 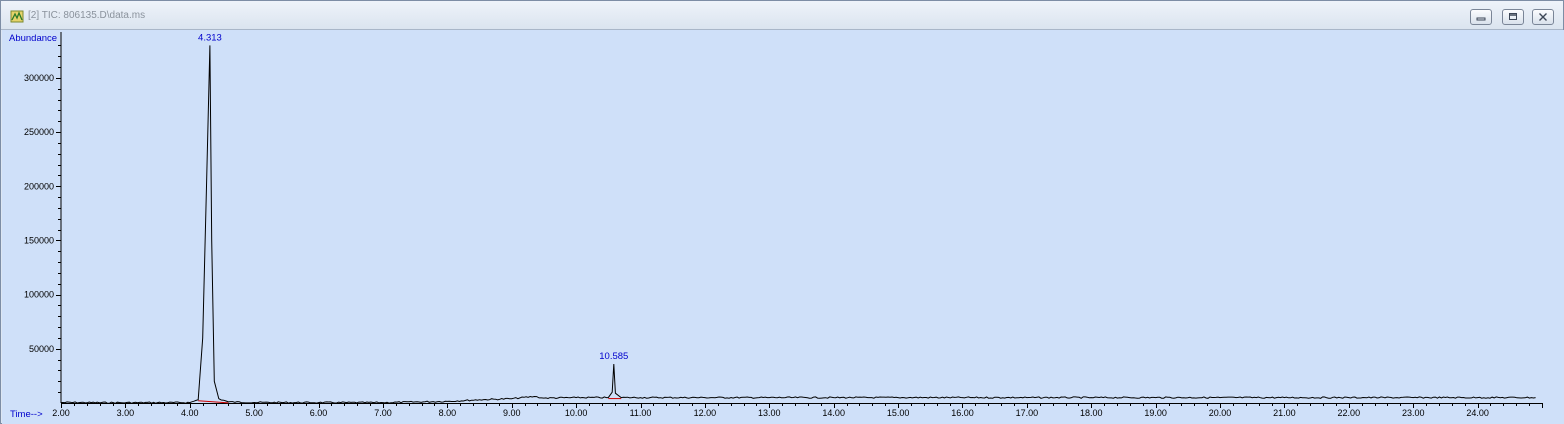 I want to click on minimize-button, so click(x=1481, y=17).